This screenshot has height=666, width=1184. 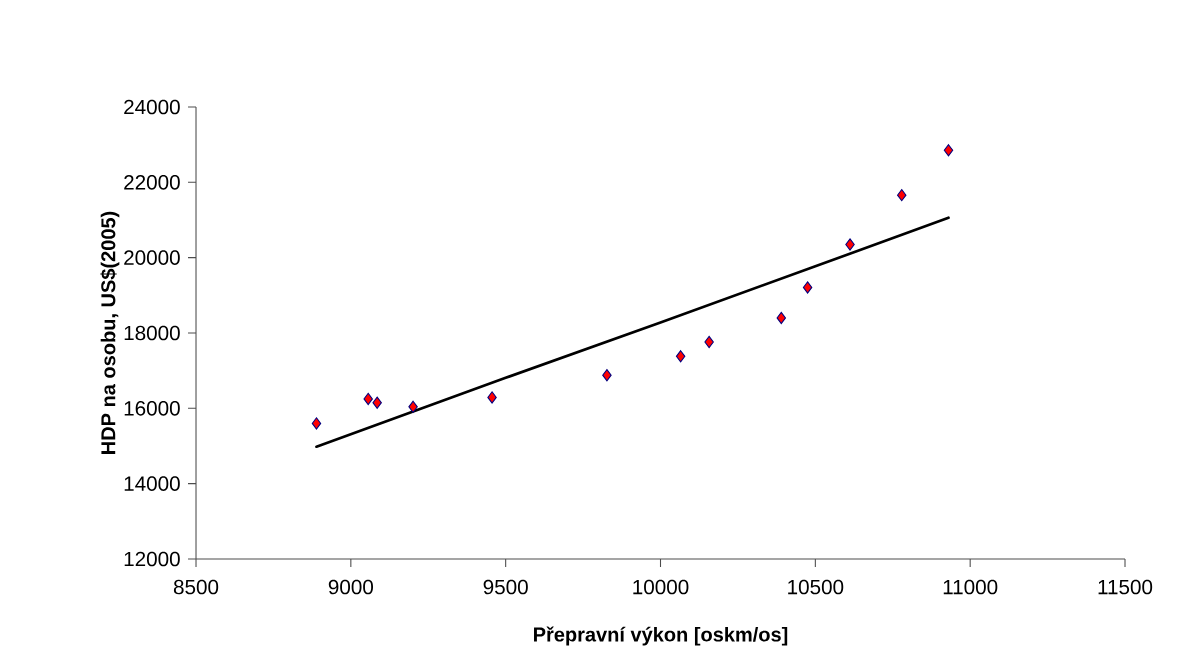 What do you see at coordinates (152, 559) in the screenshot?
I see `y-tick-label: 12000` at bounding box center [152, 559].